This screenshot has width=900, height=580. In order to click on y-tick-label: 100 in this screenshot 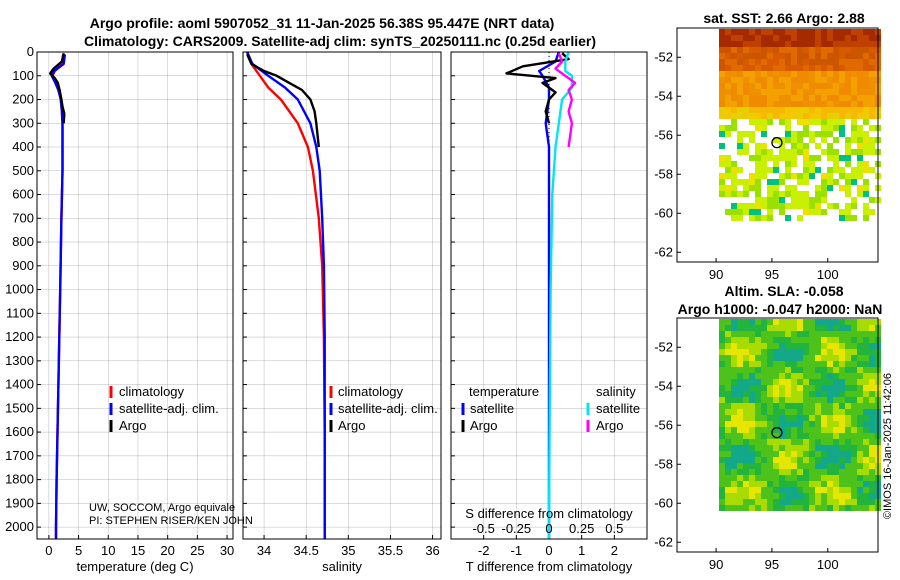, I will do `click(23, 75)`.